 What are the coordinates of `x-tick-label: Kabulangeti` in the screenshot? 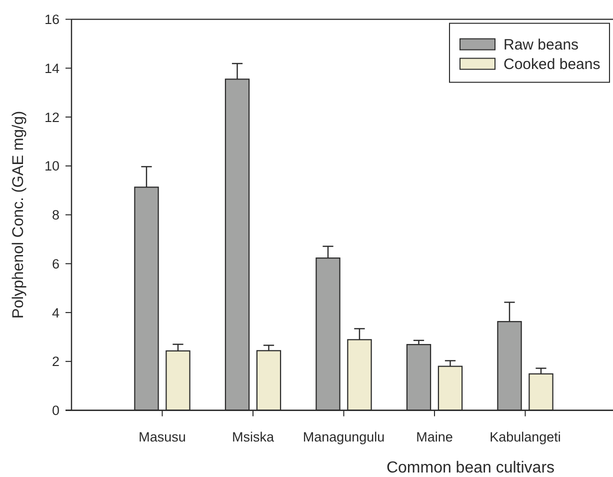 It's located at (525, 436).